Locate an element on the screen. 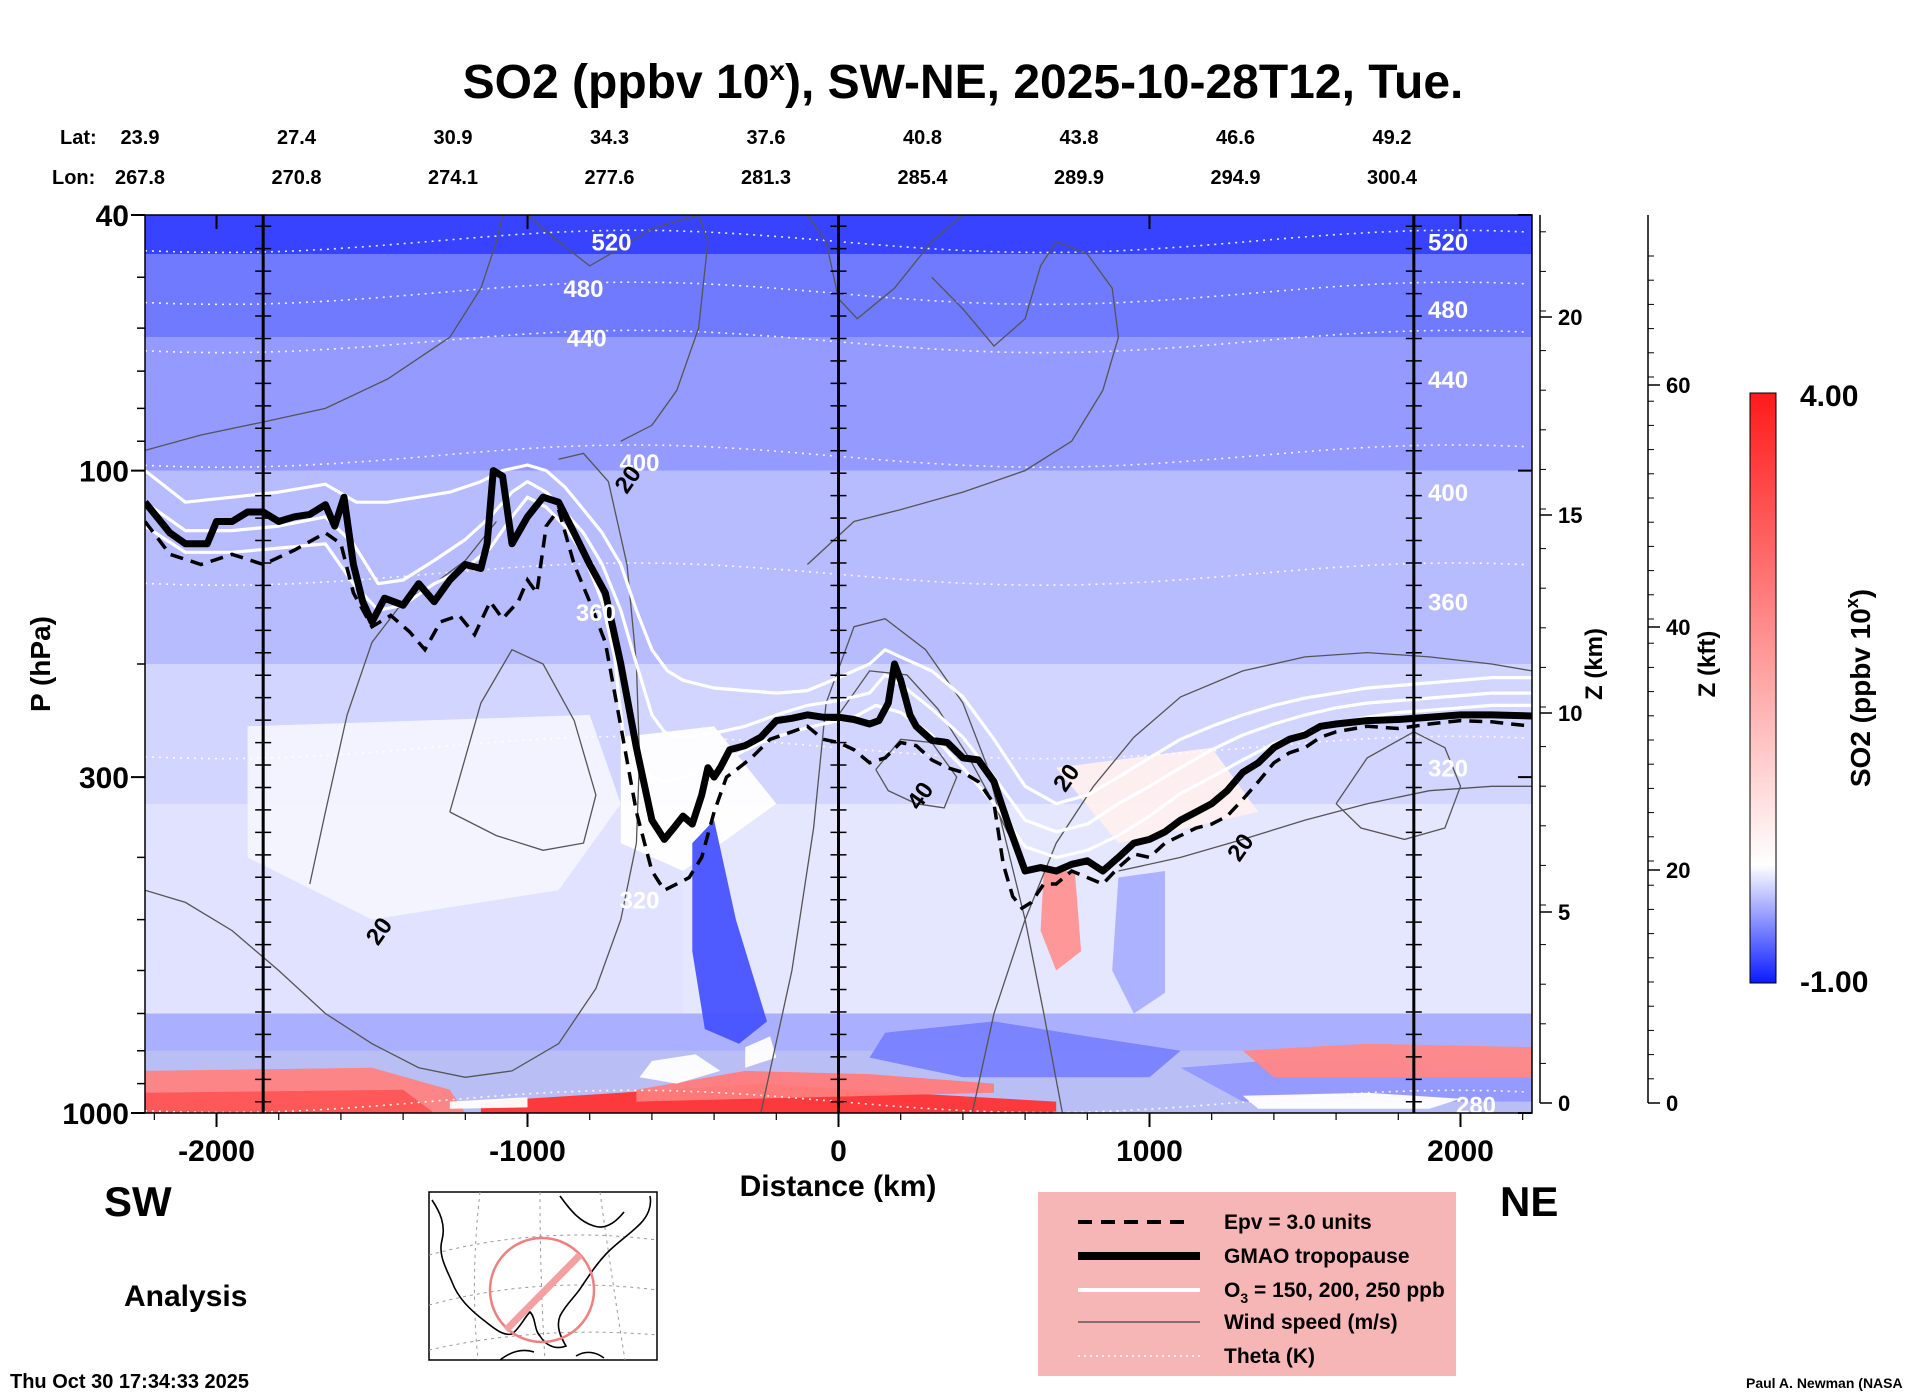  so2-region-red-pbl-center is located at coordinates (815, 1086).